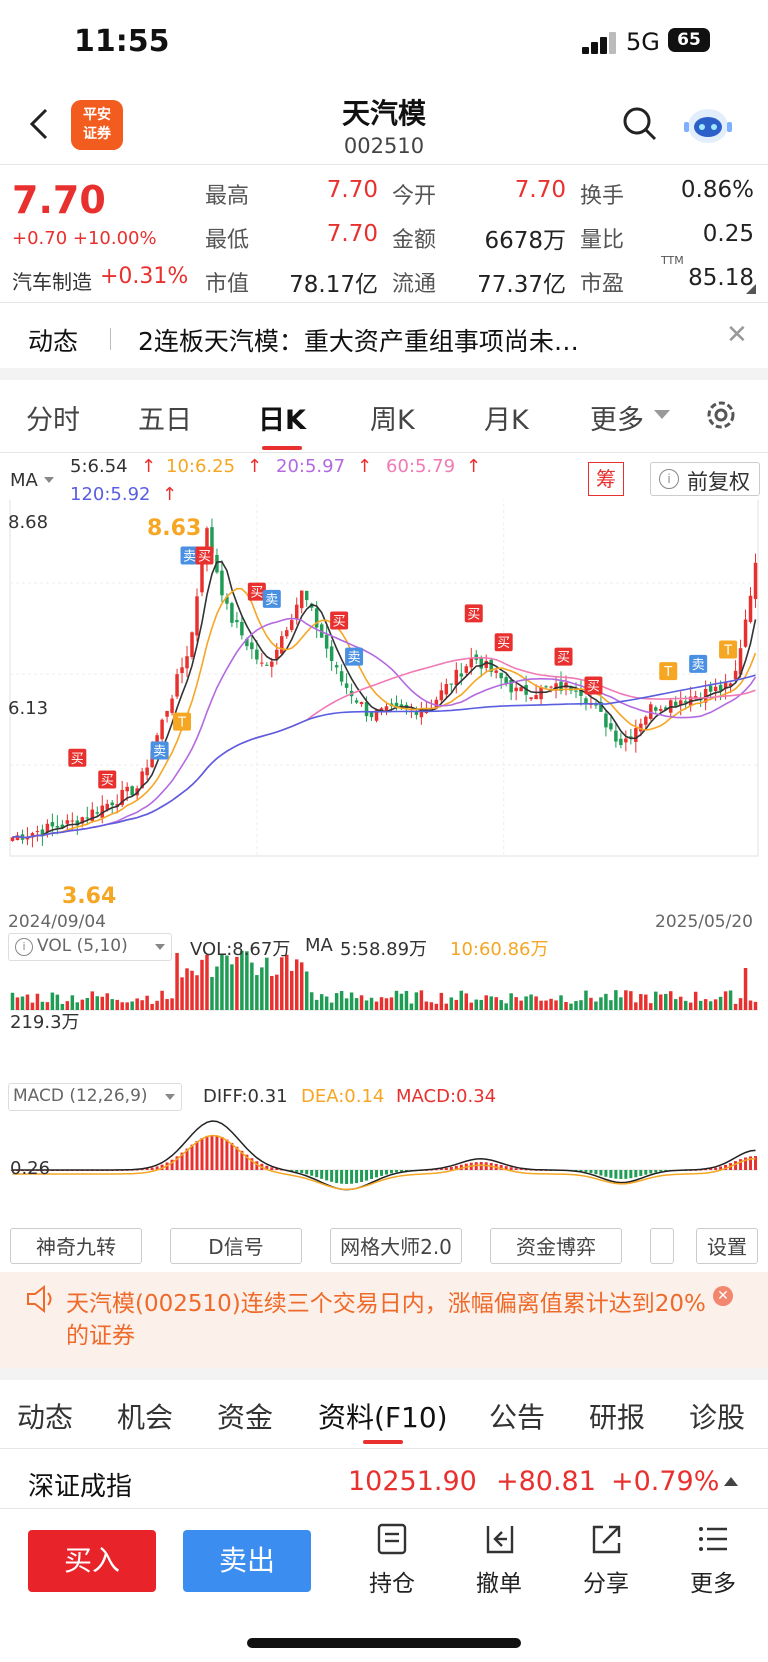 The image size is (768, 1662). What do you see at coordinates (57, 922) in the screenshot?
I see `date-start: 2024/09/04` at bounding box center [57, 922].